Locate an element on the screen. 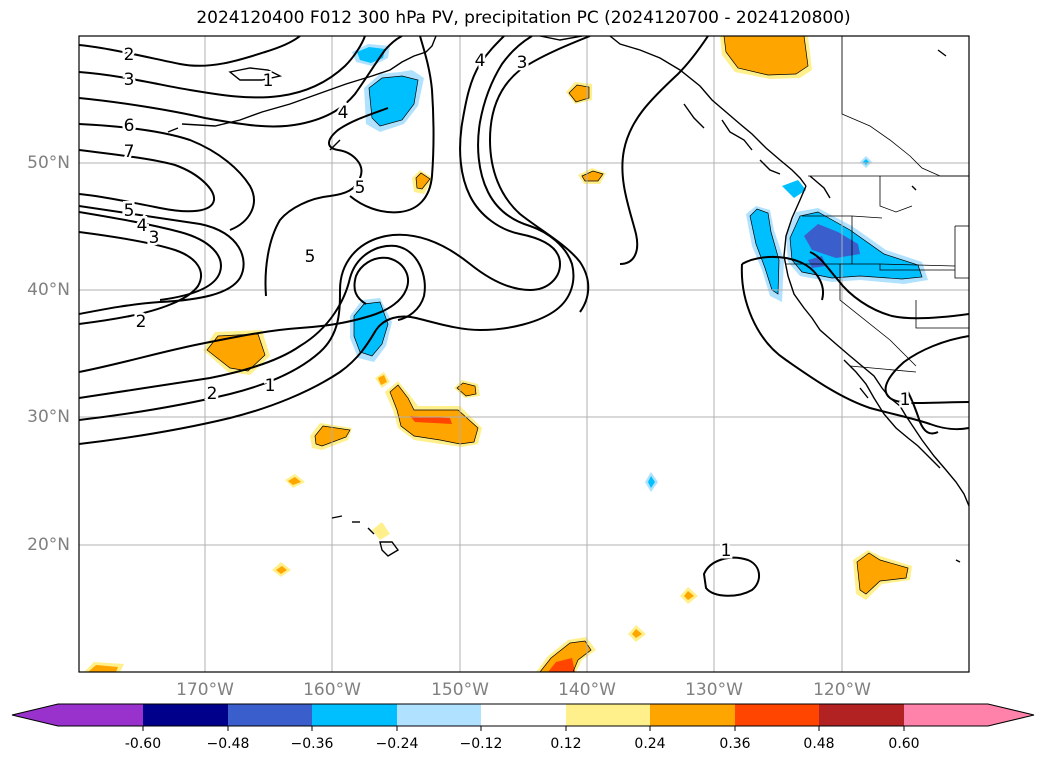 The image size is (1047, 765). contour-label: 6 is located at coordinates (129, 126).